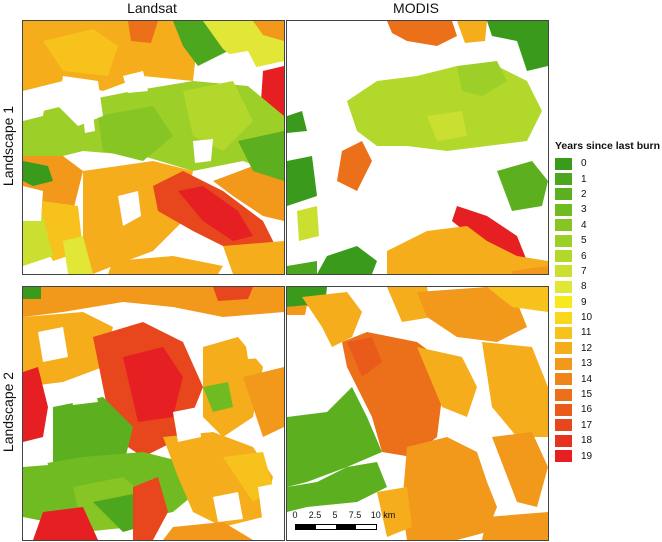  What do you see at coordinates (584, 210) in the screenshot?
I see `legend-label: 3` at bounding box center [584, 210].